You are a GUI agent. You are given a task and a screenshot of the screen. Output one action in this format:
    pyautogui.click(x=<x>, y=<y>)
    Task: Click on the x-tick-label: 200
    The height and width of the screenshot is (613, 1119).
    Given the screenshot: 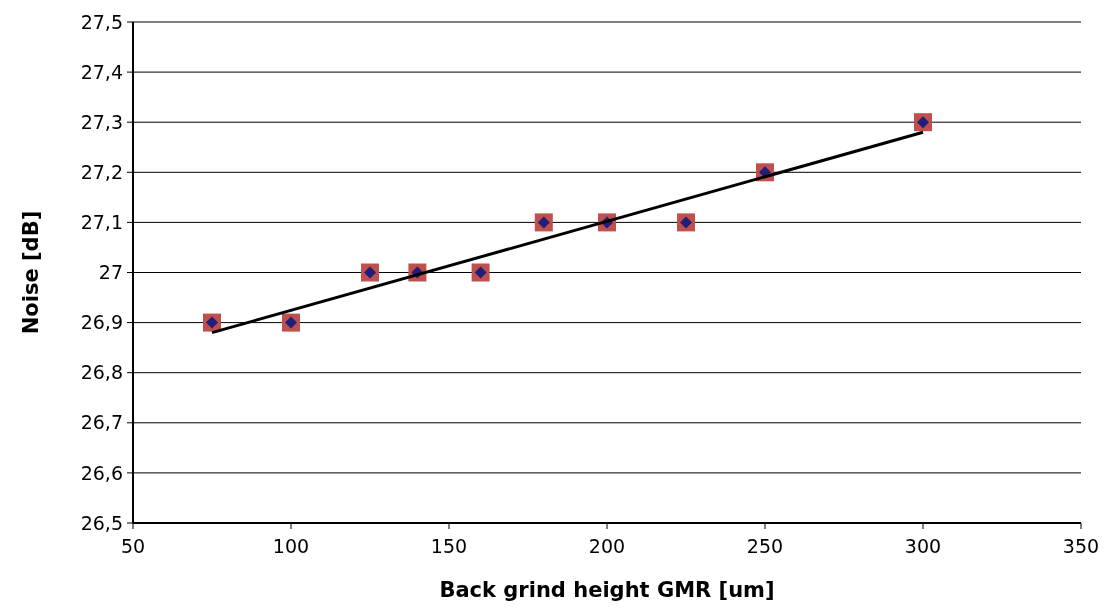 What is the action you would take?
    pyautogui.click(x=607, y=546)
    